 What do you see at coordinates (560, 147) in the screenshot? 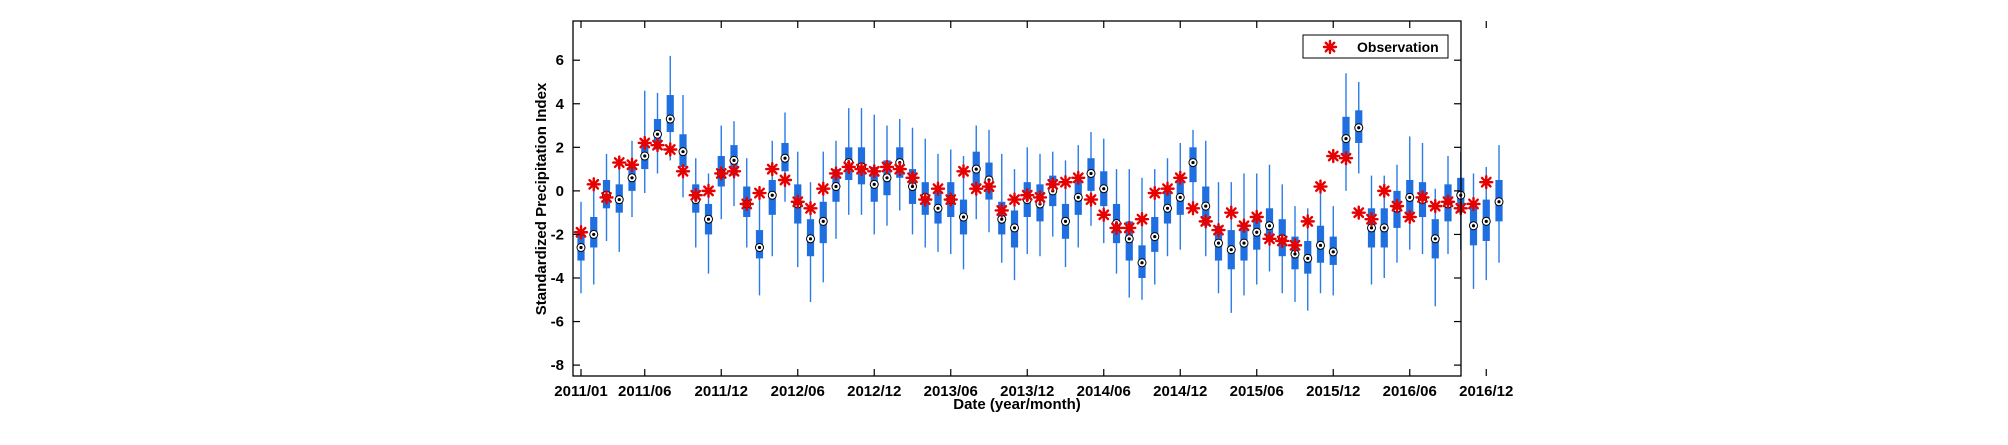
I see `y-tick-label: 2` at bounding box center [560, 147].